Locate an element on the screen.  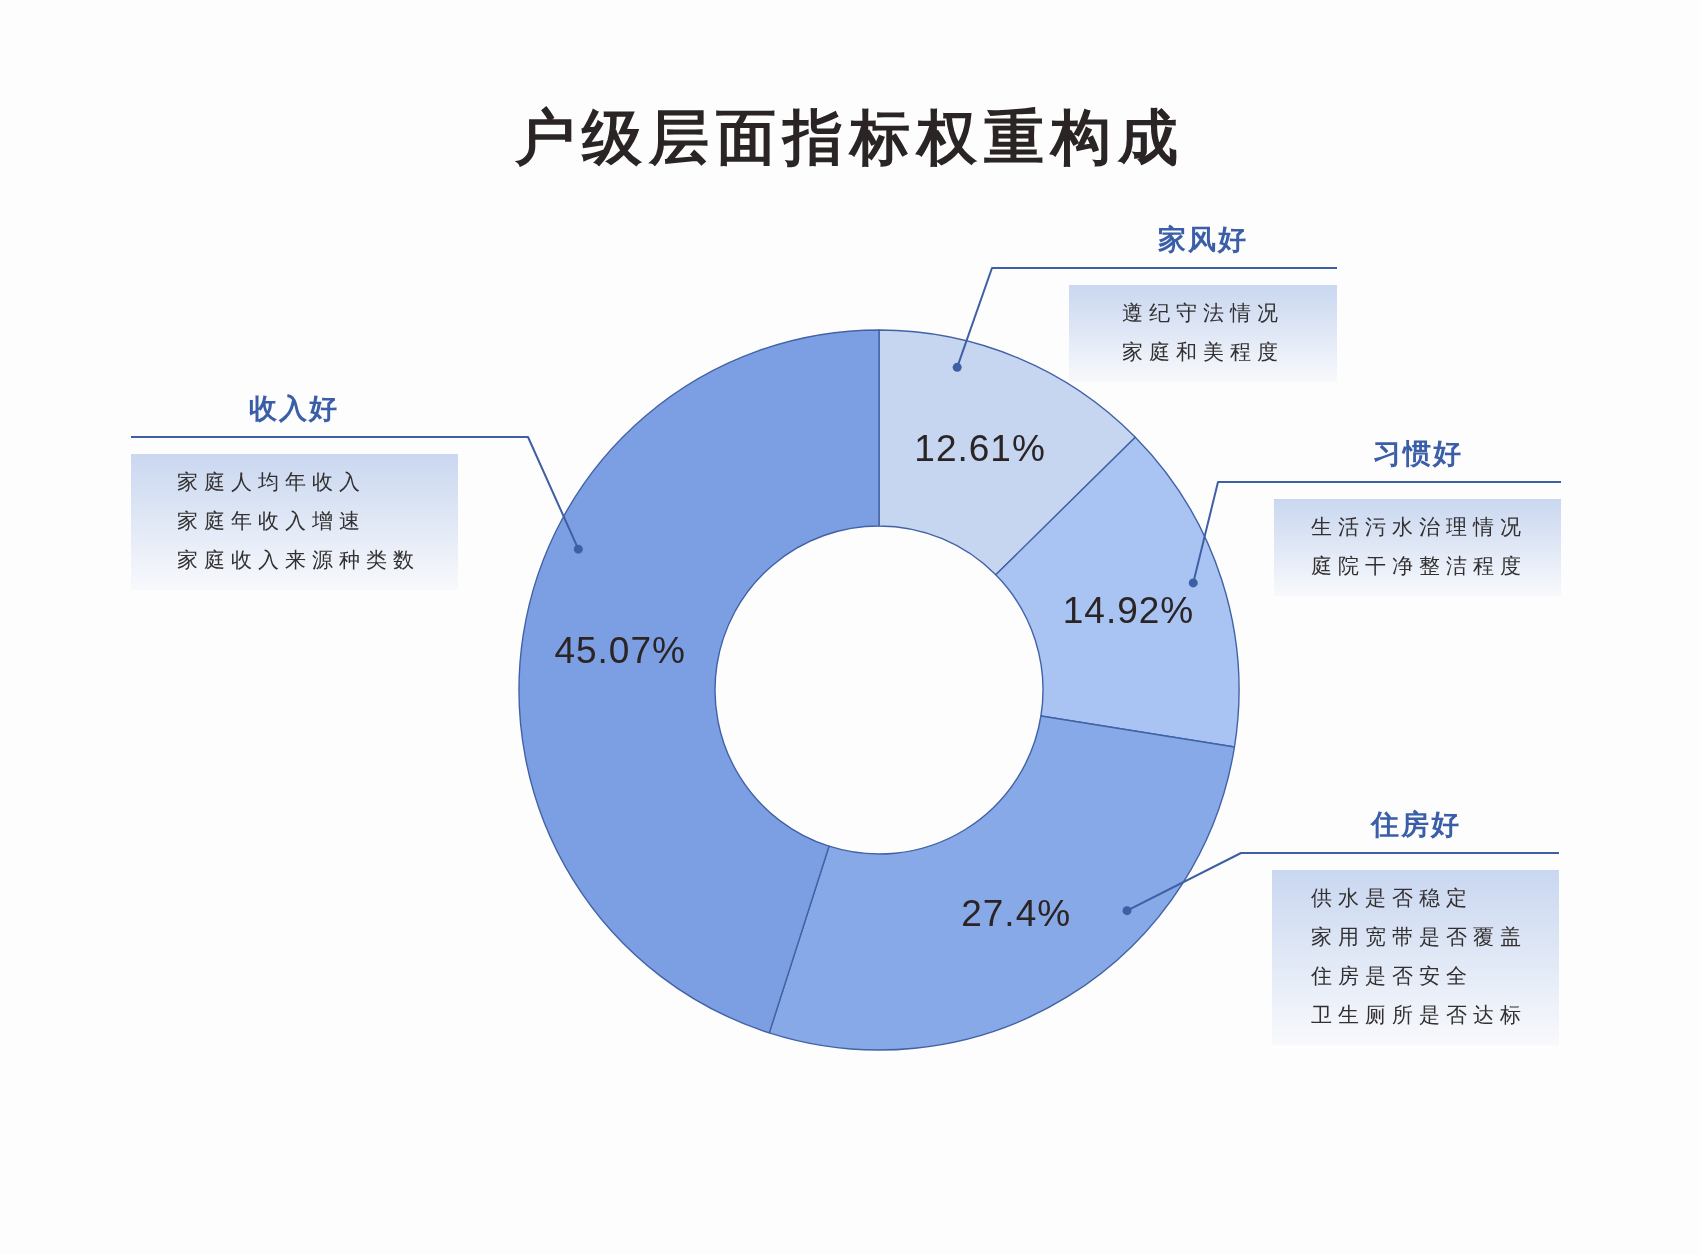
annotation: 住房是否安全 is located at coordinates (1392, 976).